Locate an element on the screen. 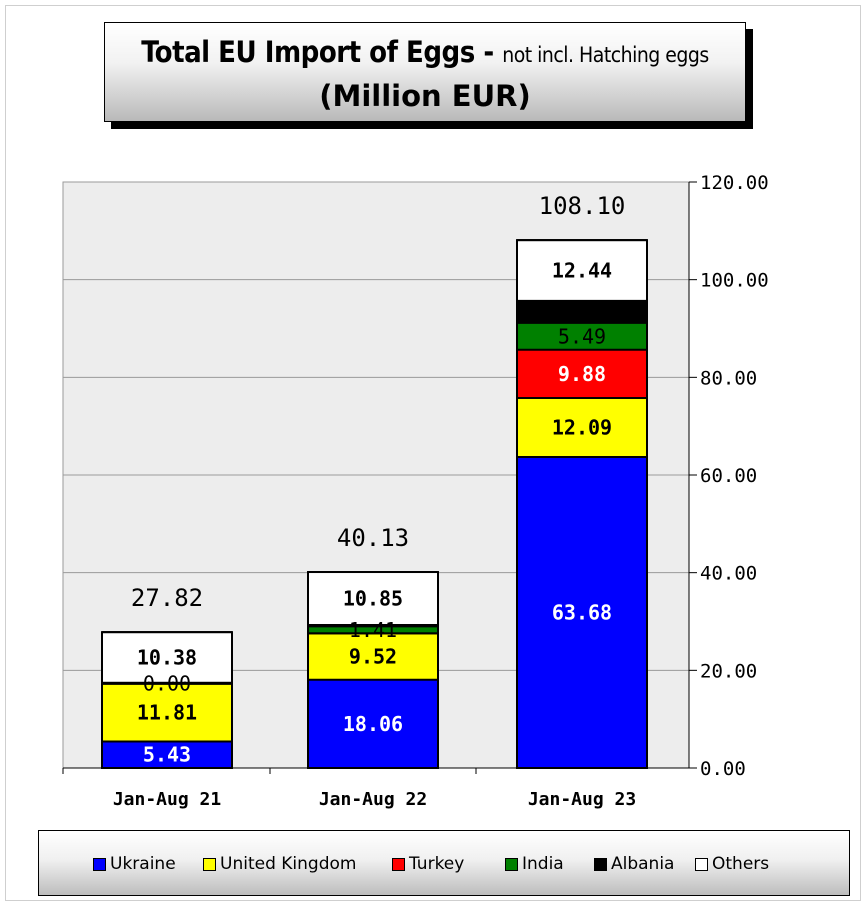  legend-item-turkey: Turkey is located at coordinates (428, 864).